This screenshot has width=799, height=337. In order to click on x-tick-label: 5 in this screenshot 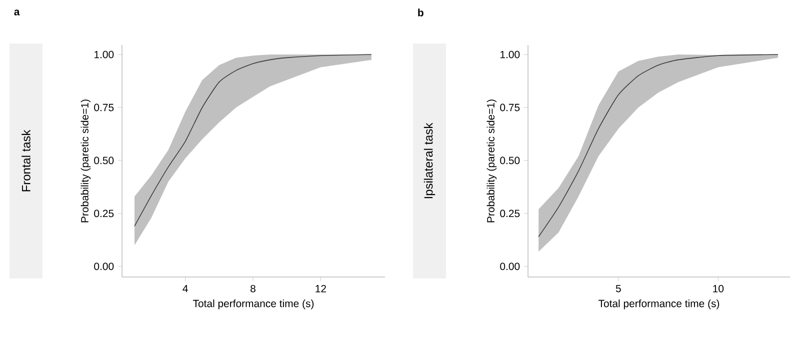, I will do `click(618, 288)`.